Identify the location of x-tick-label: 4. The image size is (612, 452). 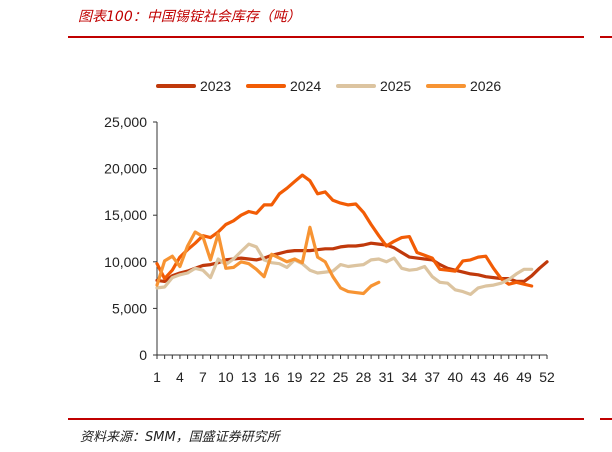
(180, 377).